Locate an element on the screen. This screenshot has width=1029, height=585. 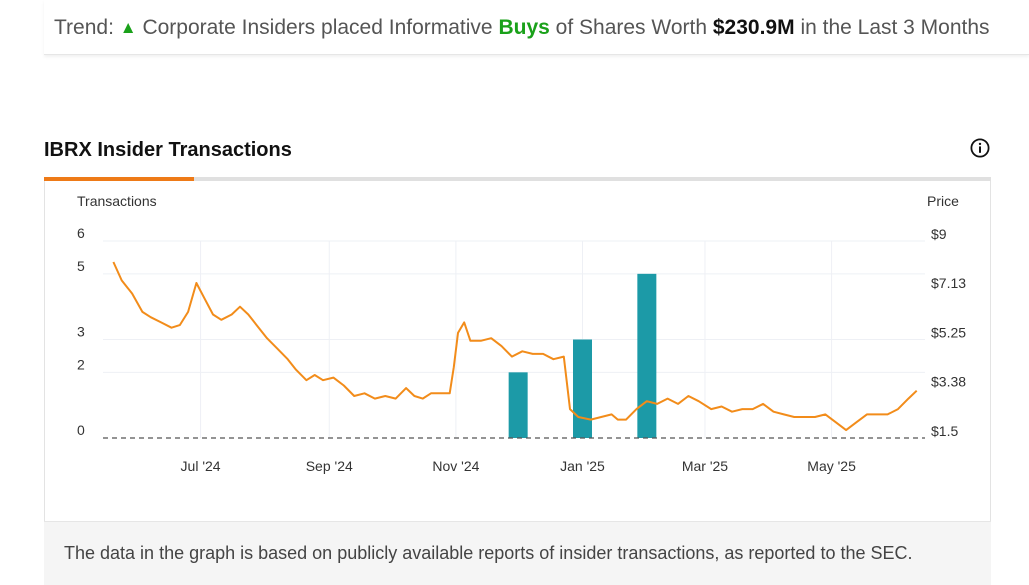
left-tick-label: 6 is located at coordinates (81, 233).